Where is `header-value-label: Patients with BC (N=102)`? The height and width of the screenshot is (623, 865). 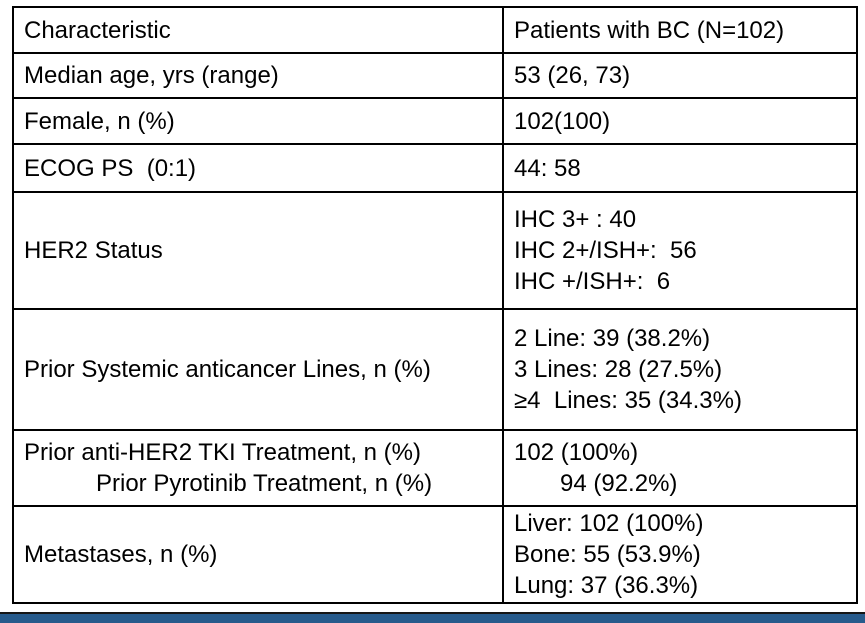
header-value-label: Patients with BC (N=102) is located at coordinates (649, 30).